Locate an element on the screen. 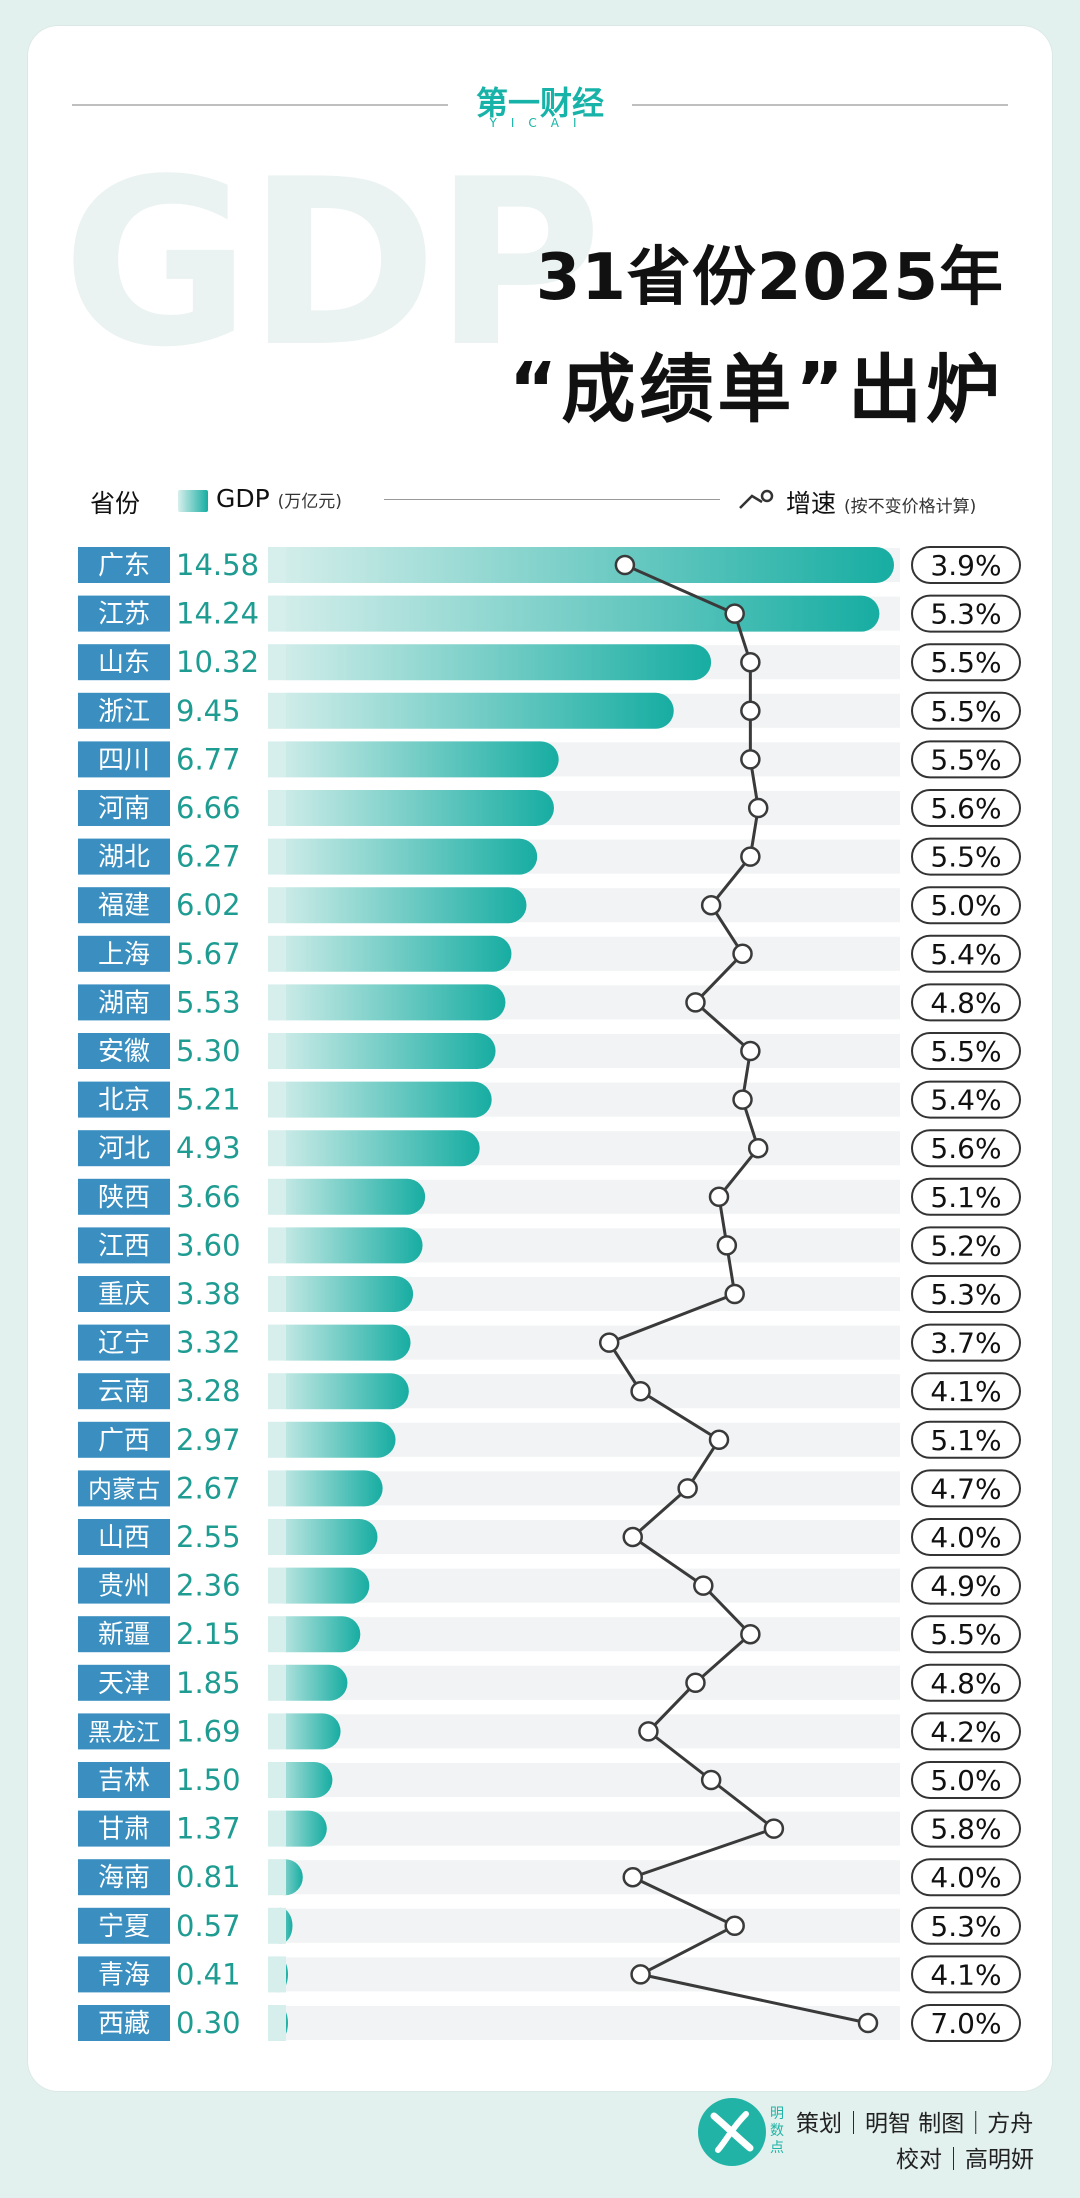 This screenshot has width=1080, height=2198. gdp-value-label: 0.41 is located at coordinates (208, 1974).